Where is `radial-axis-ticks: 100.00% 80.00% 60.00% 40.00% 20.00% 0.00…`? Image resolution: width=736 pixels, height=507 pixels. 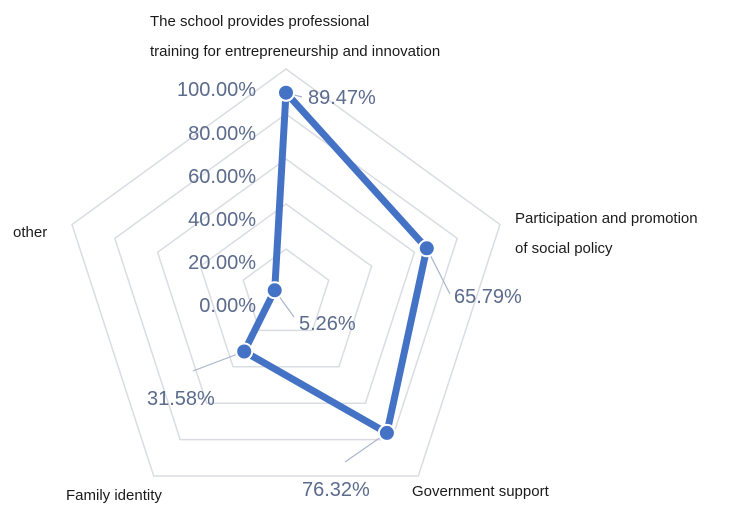 radial-axis-ticks: 100.00% 80.00% 60.00% 40.00% 20.00% 0.00… is located at coordinates (216, 198).